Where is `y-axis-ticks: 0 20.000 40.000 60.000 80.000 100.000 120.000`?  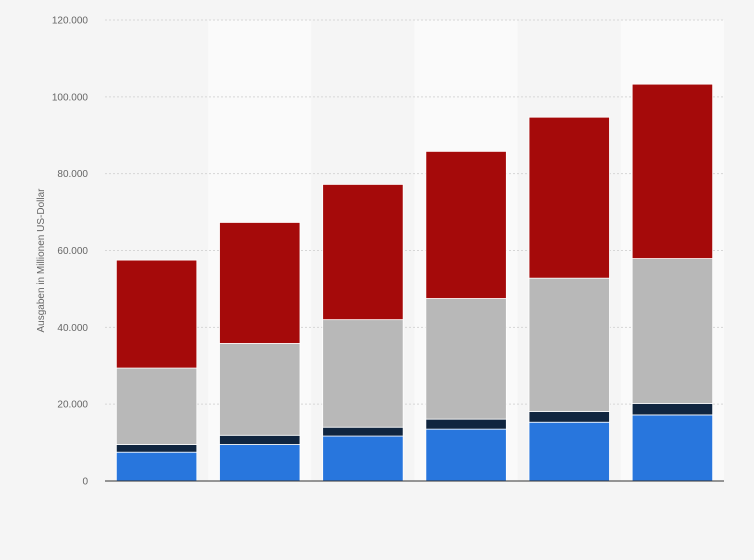 y-axis-ticks: 0 20.000 40.000 60.000 80.000 100.000 120.000 is located at coordinates (70, 252).